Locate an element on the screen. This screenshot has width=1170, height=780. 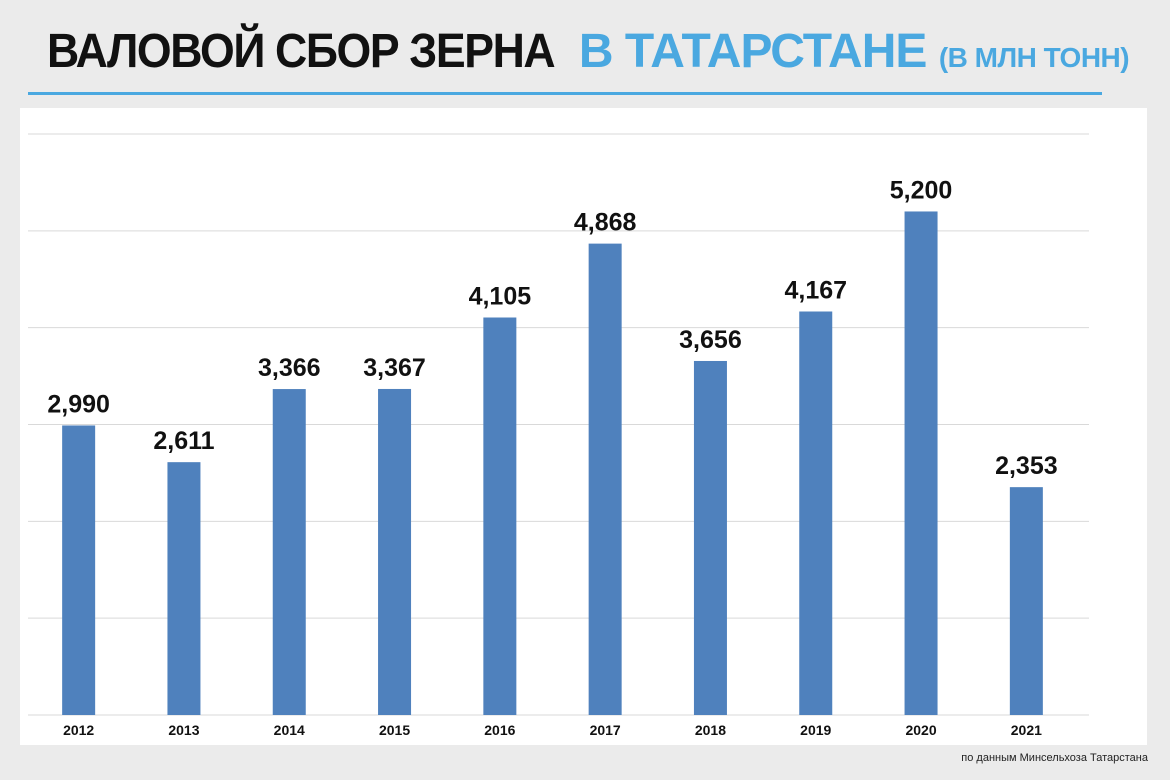
data-label-2014: 3,366 is located at coordinates (289, 368).